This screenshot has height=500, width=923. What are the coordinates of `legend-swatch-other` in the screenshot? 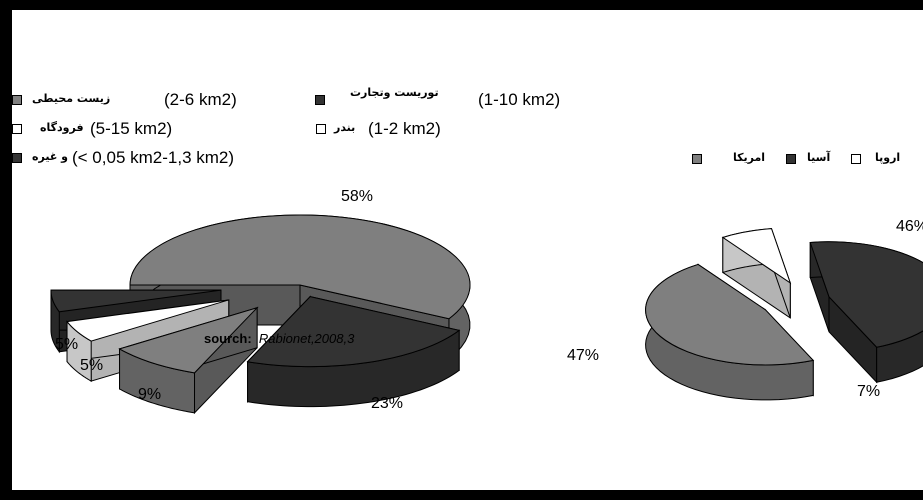 It's located at (17, 158).